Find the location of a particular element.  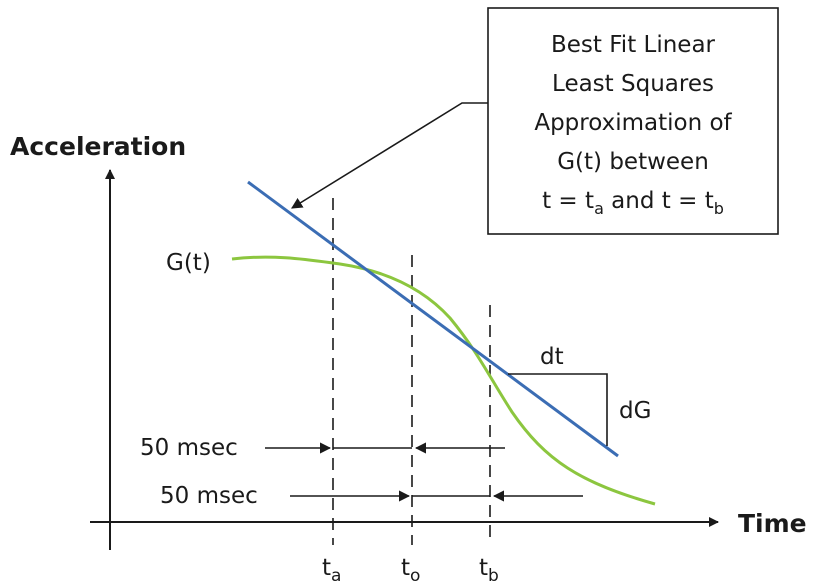

callout-line-3: Approximation of is located at coordinates (633, 123).